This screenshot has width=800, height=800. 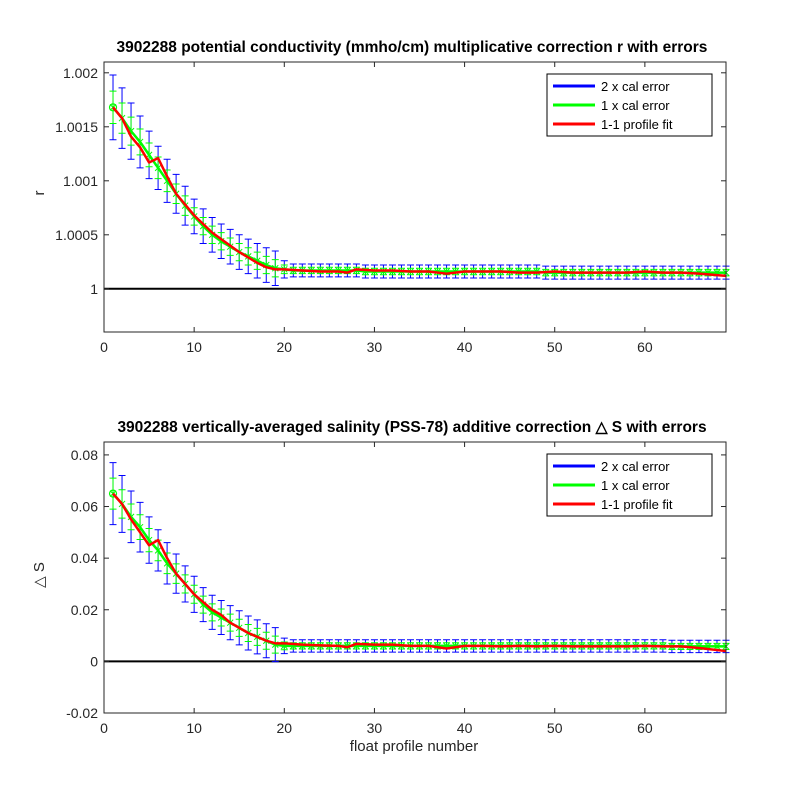 What do you see at coordinates (645, 728) in the screenshot?
I see `bottom-x-tick-label: 60` at bounding box center [645, 728].